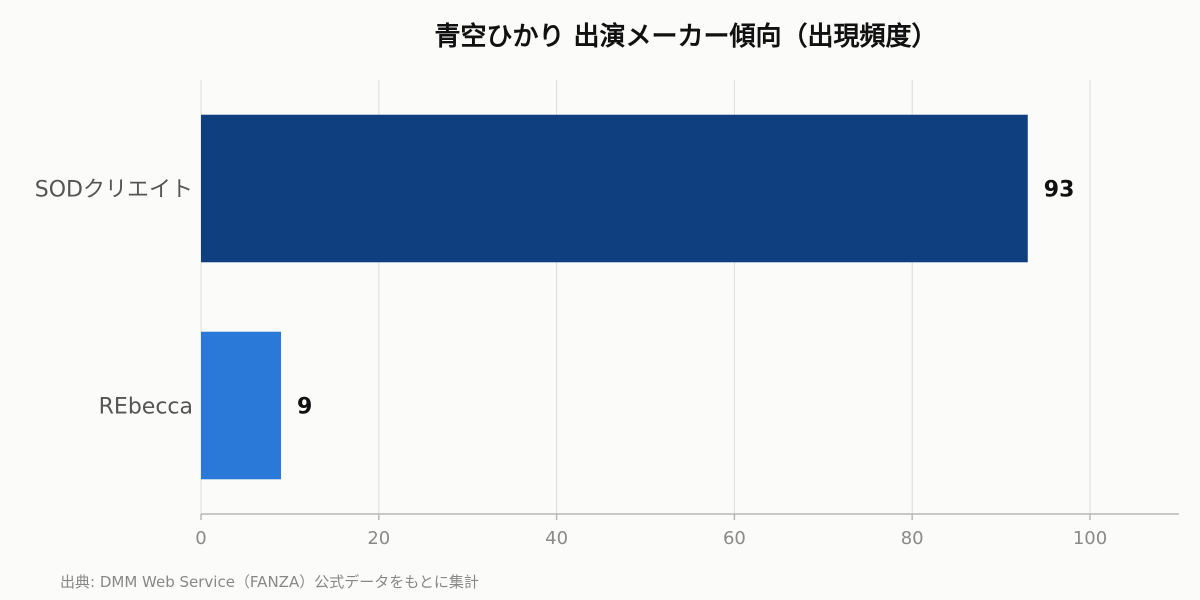 The height and width of the screenshot is (600, 1200). Describe the element at coordinates (241, 405) in the screenshot. I see `bar` at that location.